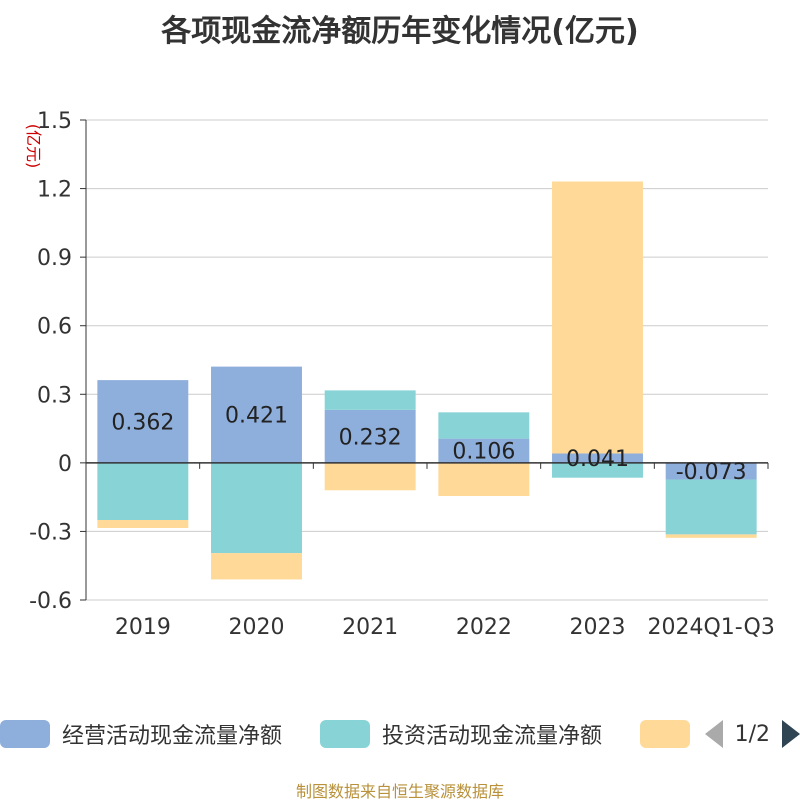 This screenshot has height=802, width=800. Describe the element at coordinates (598, 627) in the screenshot. I see `x-tick-label: 2023` at that location.